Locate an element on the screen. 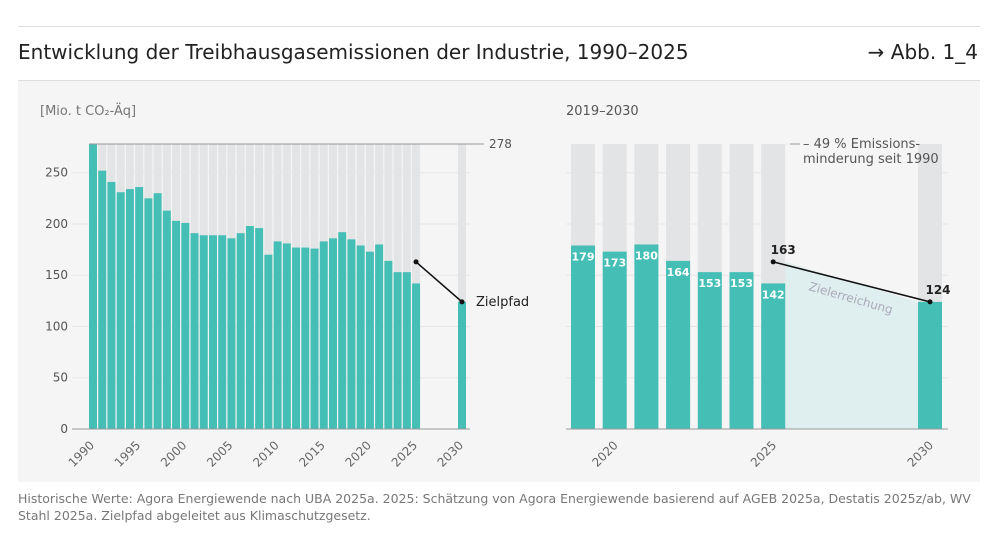  bar-2011 is located at coordinates (286, 336).